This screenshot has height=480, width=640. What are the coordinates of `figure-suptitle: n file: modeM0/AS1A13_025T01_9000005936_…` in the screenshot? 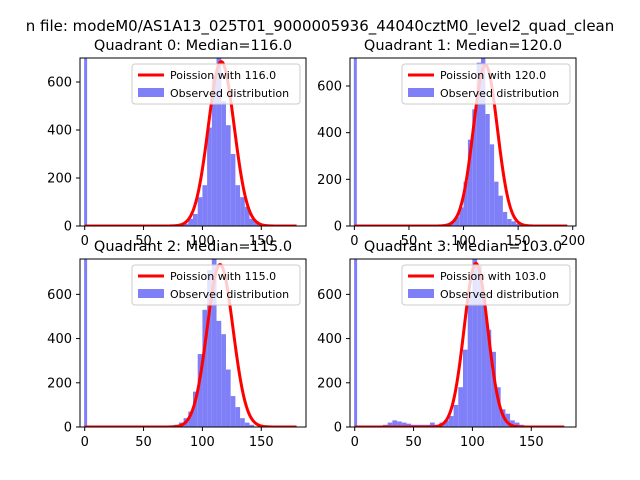 It's located at (320, 26).